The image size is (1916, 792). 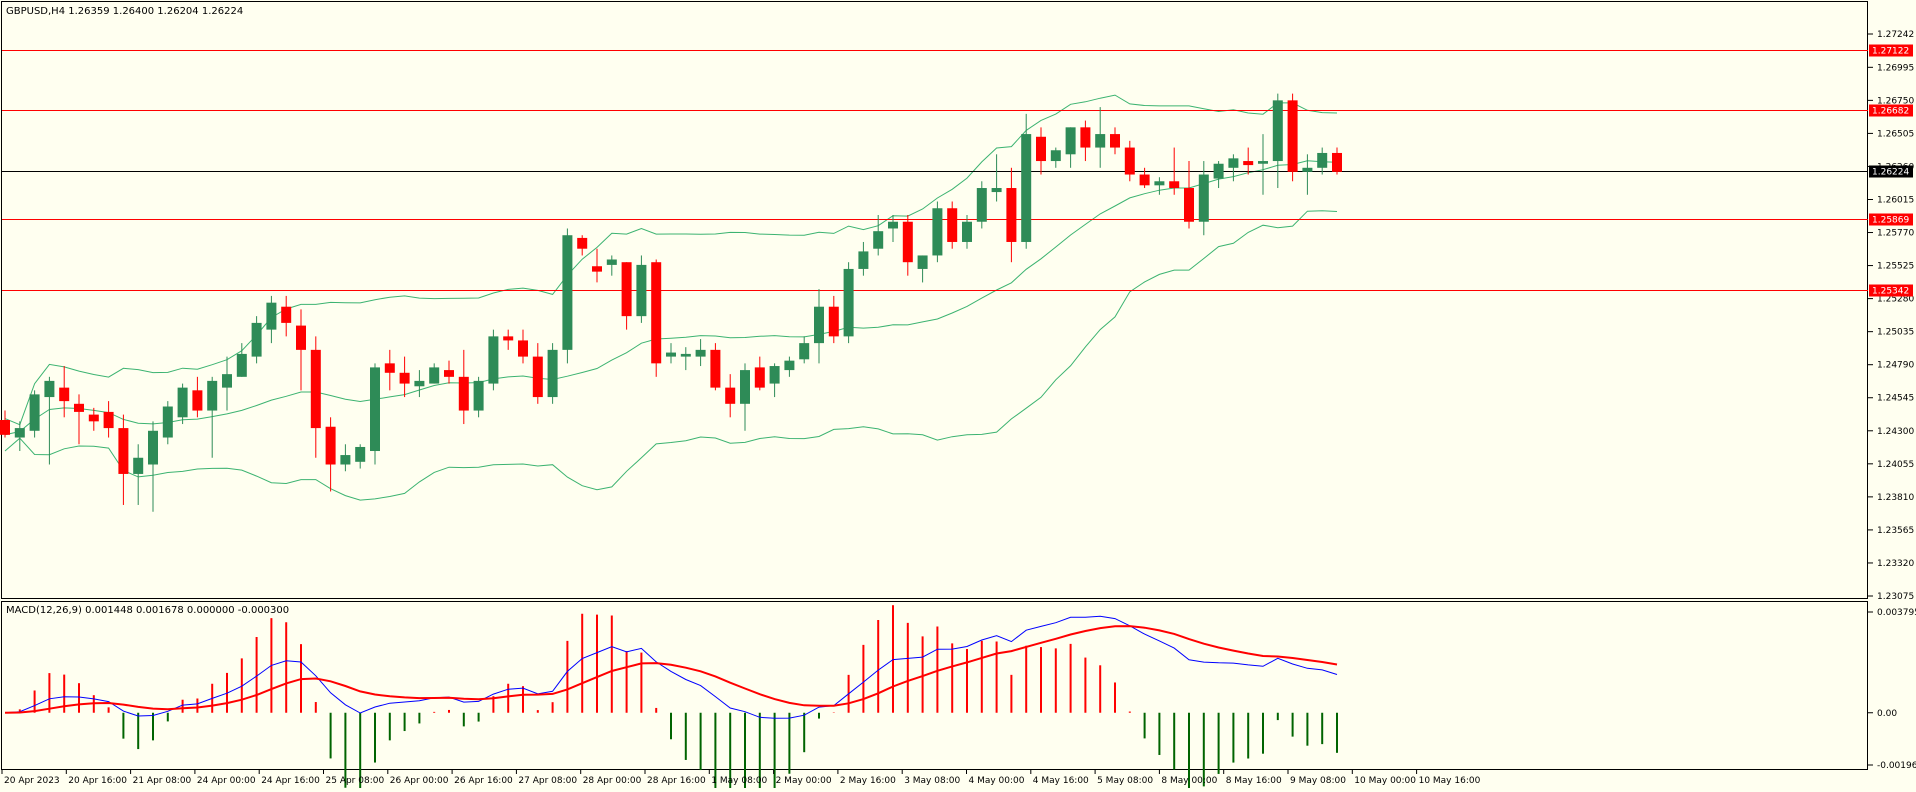 I want to click on price-tick-label: 1.27242, so click(x=1895, y=35).